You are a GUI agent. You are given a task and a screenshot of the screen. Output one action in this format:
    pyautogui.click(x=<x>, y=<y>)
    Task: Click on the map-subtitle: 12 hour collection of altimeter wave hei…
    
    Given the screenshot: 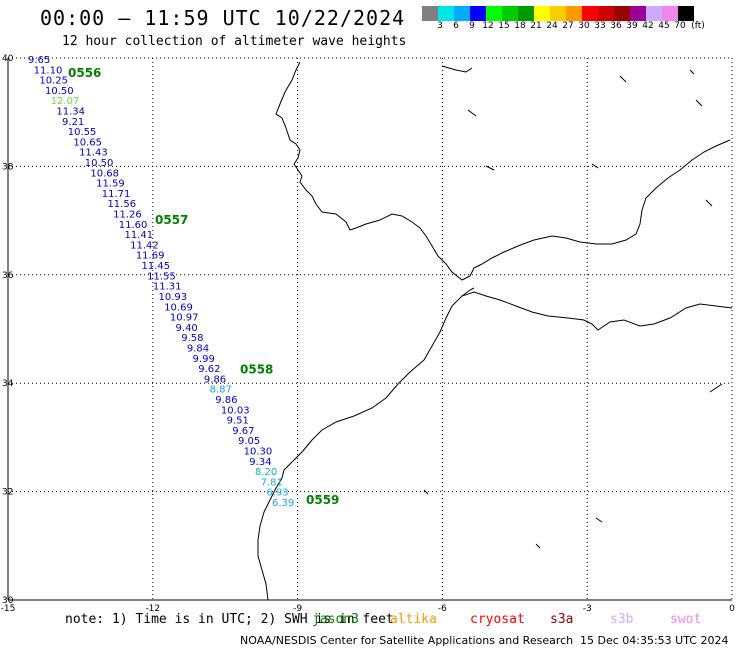 What is the action you would take?
    pyautogui.click(x=234, y=41)
    